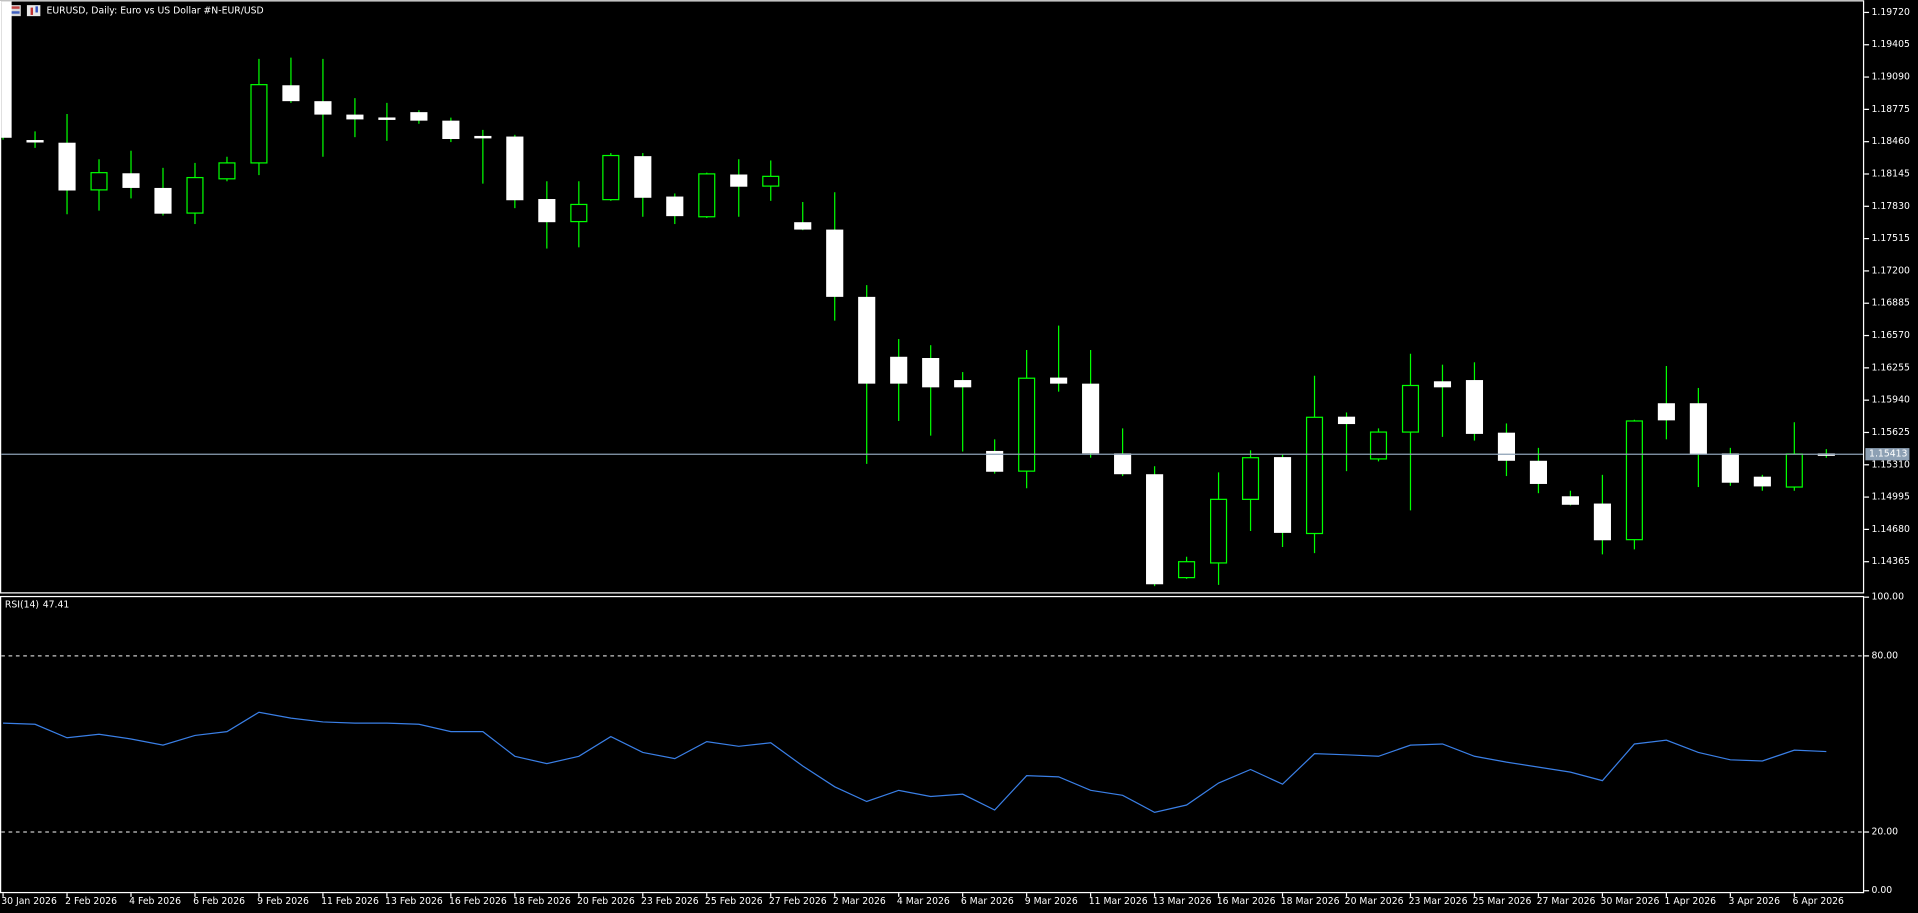 The image size is (1918, 913). I want to click on x-tick-label: 23 Mar 2026, so click(1438, 901).